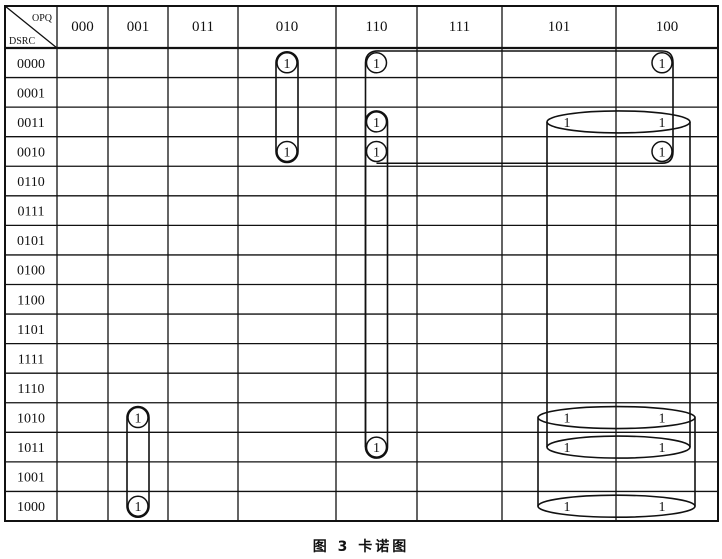  Describe the element at coordinates (667, 27) in the screenshot. I see `column-header: 100` at that location.